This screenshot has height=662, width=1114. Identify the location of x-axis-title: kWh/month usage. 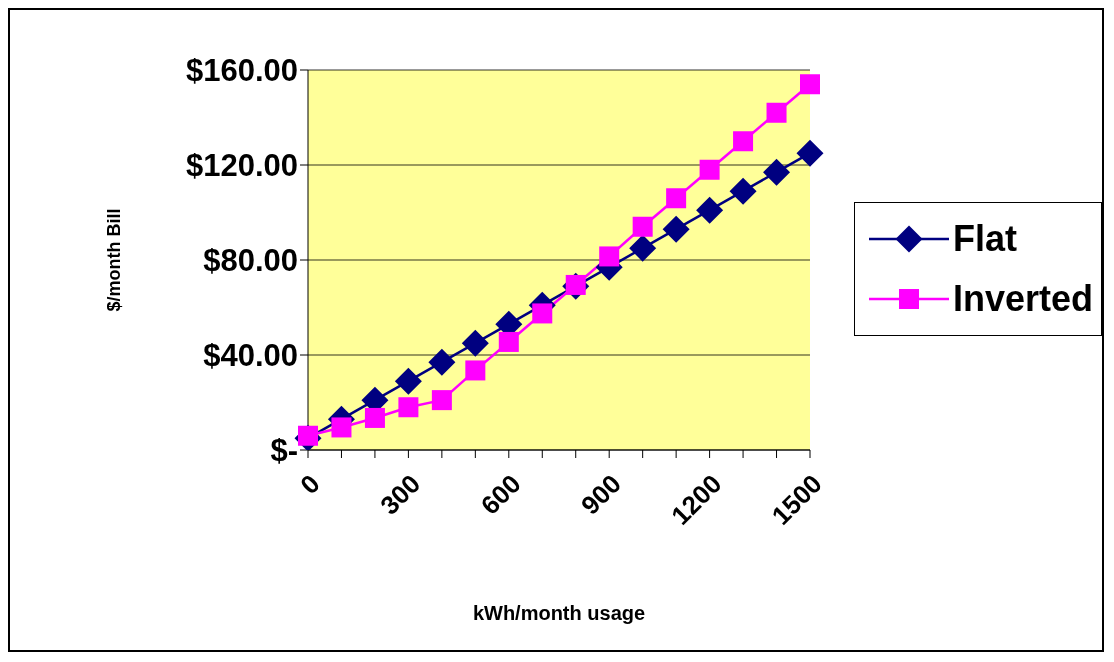
(559, 613).